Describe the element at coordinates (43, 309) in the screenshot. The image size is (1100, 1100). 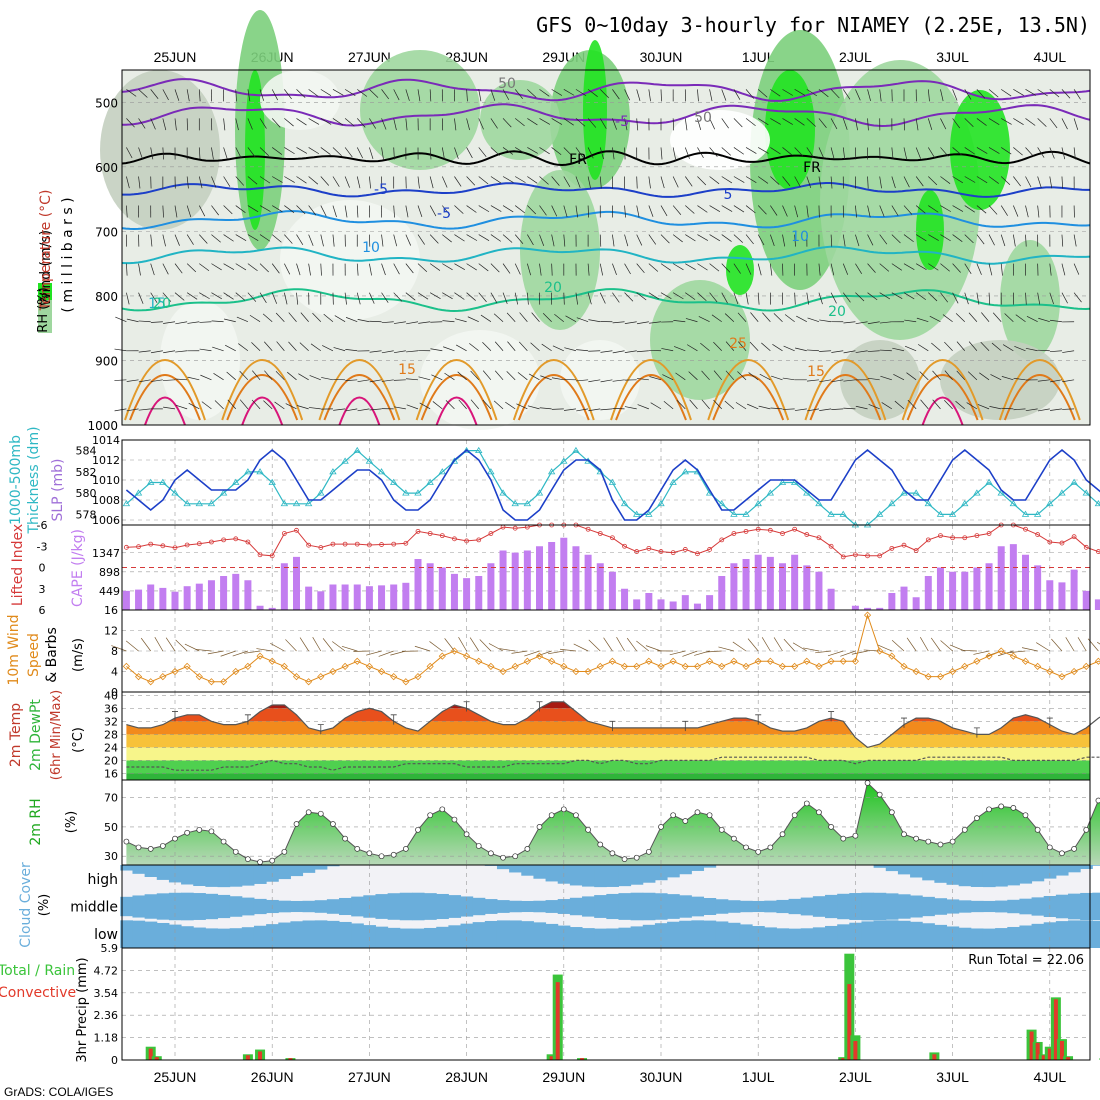
I see `rh-axis-label: RH (%)` at that location.